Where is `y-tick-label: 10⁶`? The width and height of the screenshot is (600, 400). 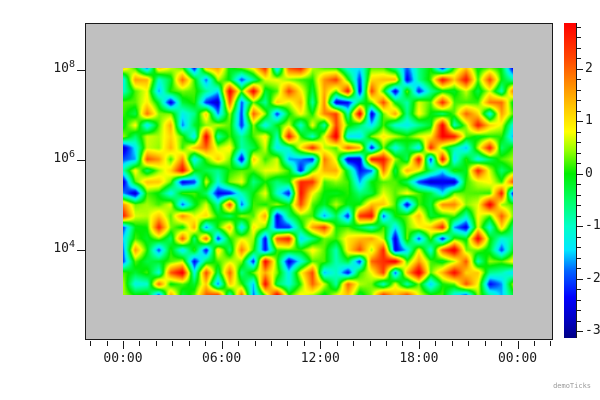
y-tick-label: 10⁶ is located at coordinates (64, 157).